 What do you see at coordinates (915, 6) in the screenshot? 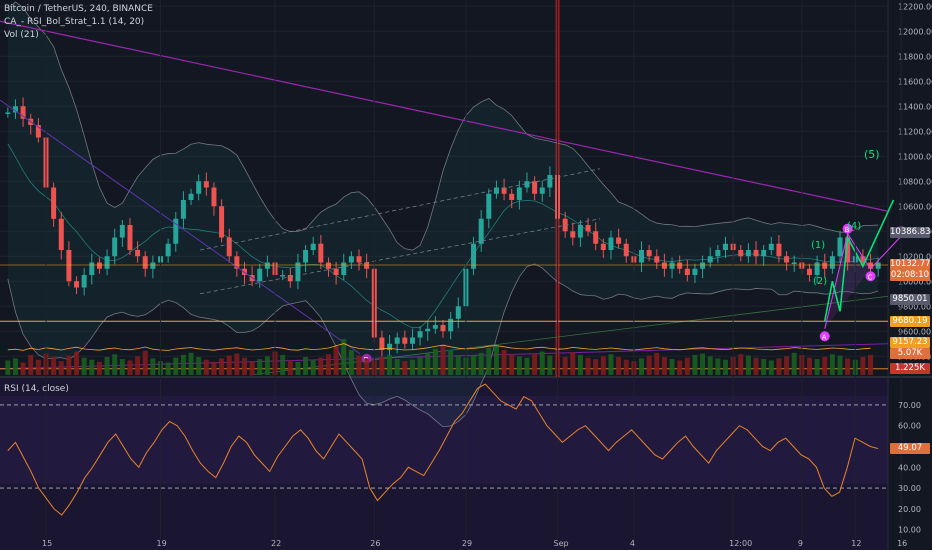
I see `price-tick-label: 12200.00` at bounding box center [915, 6].